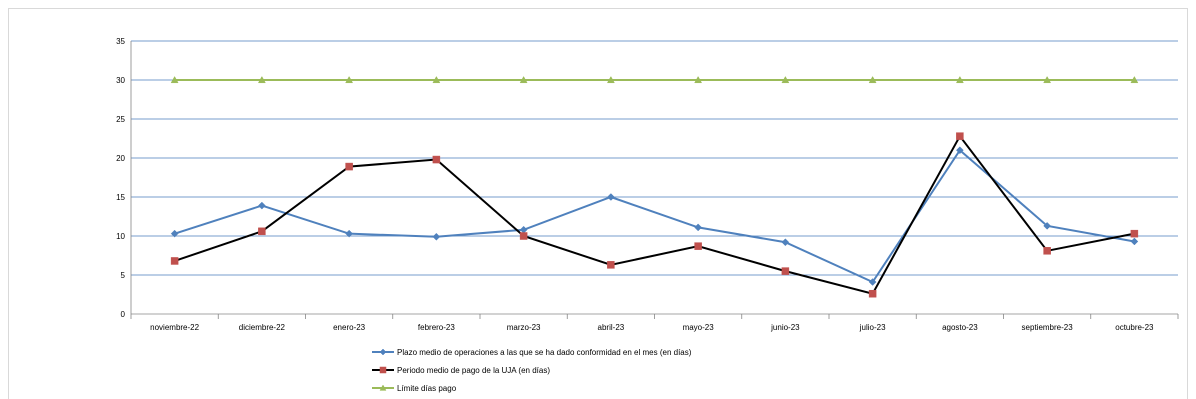 The height and width of the screenshot is (399, 1196). I want to click on x-tick-label: junio-23, so click(785, 327).